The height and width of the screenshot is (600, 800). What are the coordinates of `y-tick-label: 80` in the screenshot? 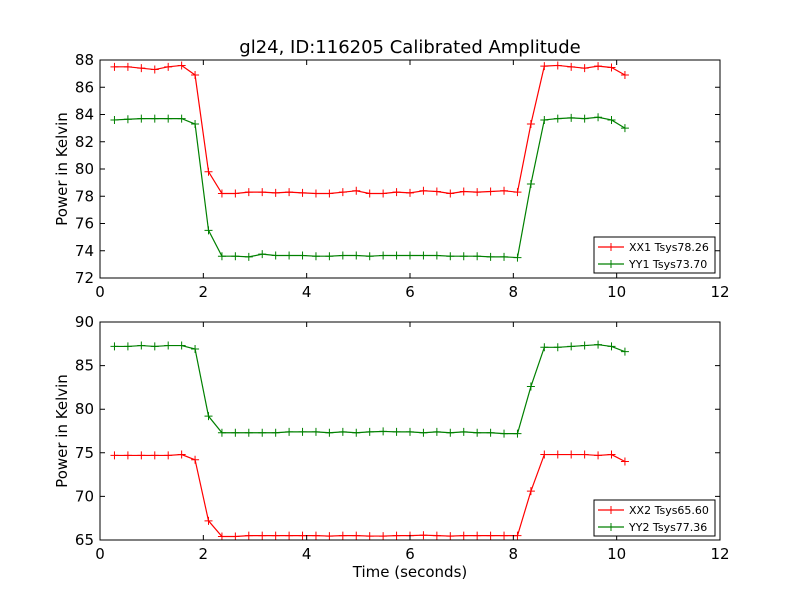 It's located at (84, 409).